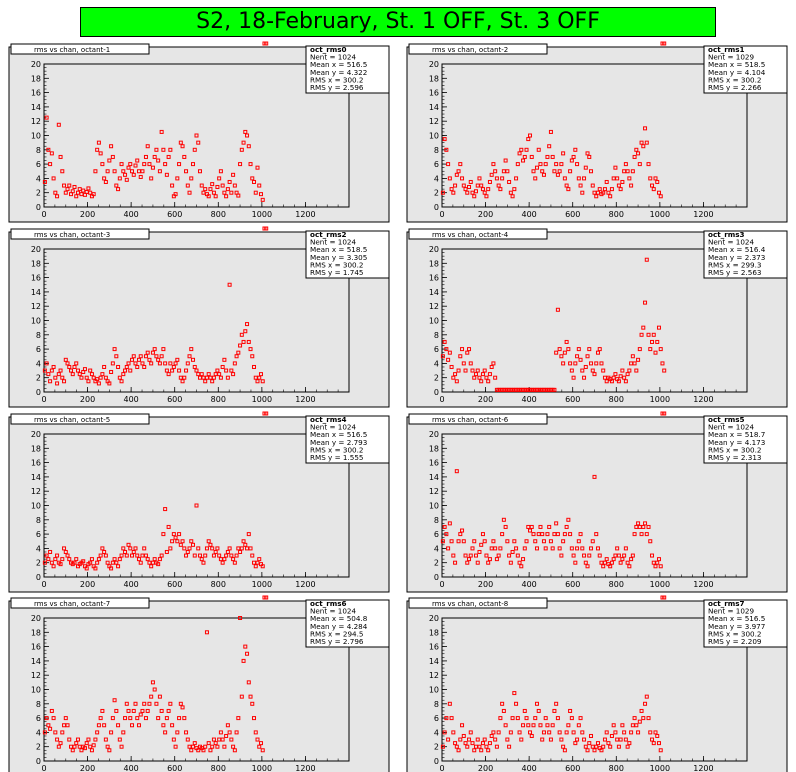  What do you see at coordinates (72, 420) in the screenshot?
I see `panel-title: rms vs chan, octant-5` at bounding box center [72, 420].